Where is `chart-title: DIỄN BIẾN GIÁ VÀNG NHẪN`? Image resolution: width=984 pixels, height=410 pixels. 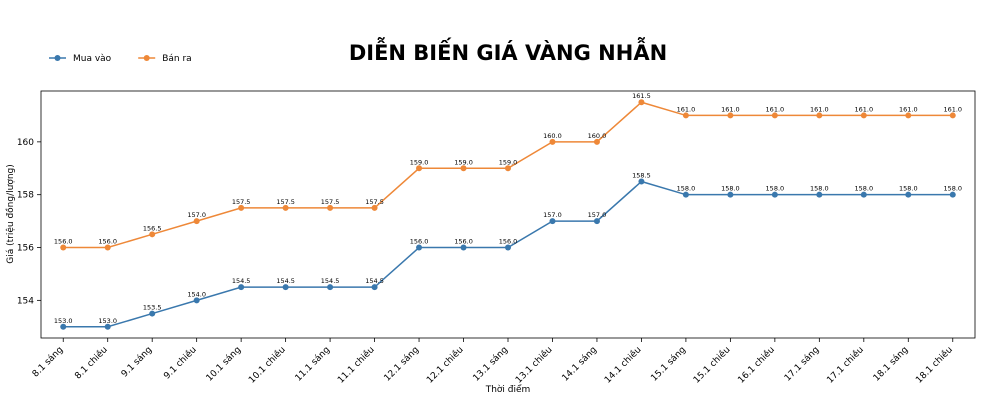
chart-title: DIỄN BIẾN GIÁ VÀNG NHẪN is located at coordinates (508, 51).